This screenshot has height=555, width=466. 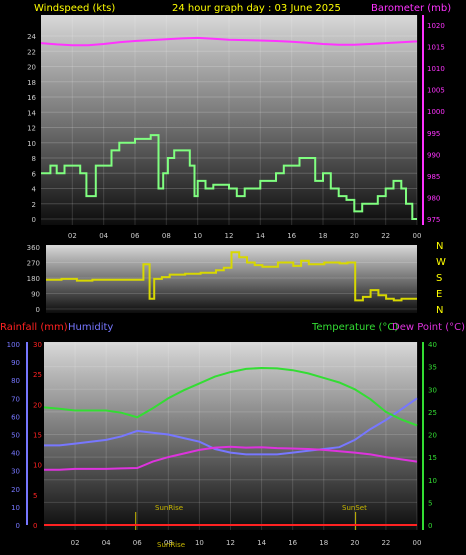 What do you see at coordinates (439, 278) in the screenshot?
I see `dir-label-s: S` at bounding box center [439, 278].